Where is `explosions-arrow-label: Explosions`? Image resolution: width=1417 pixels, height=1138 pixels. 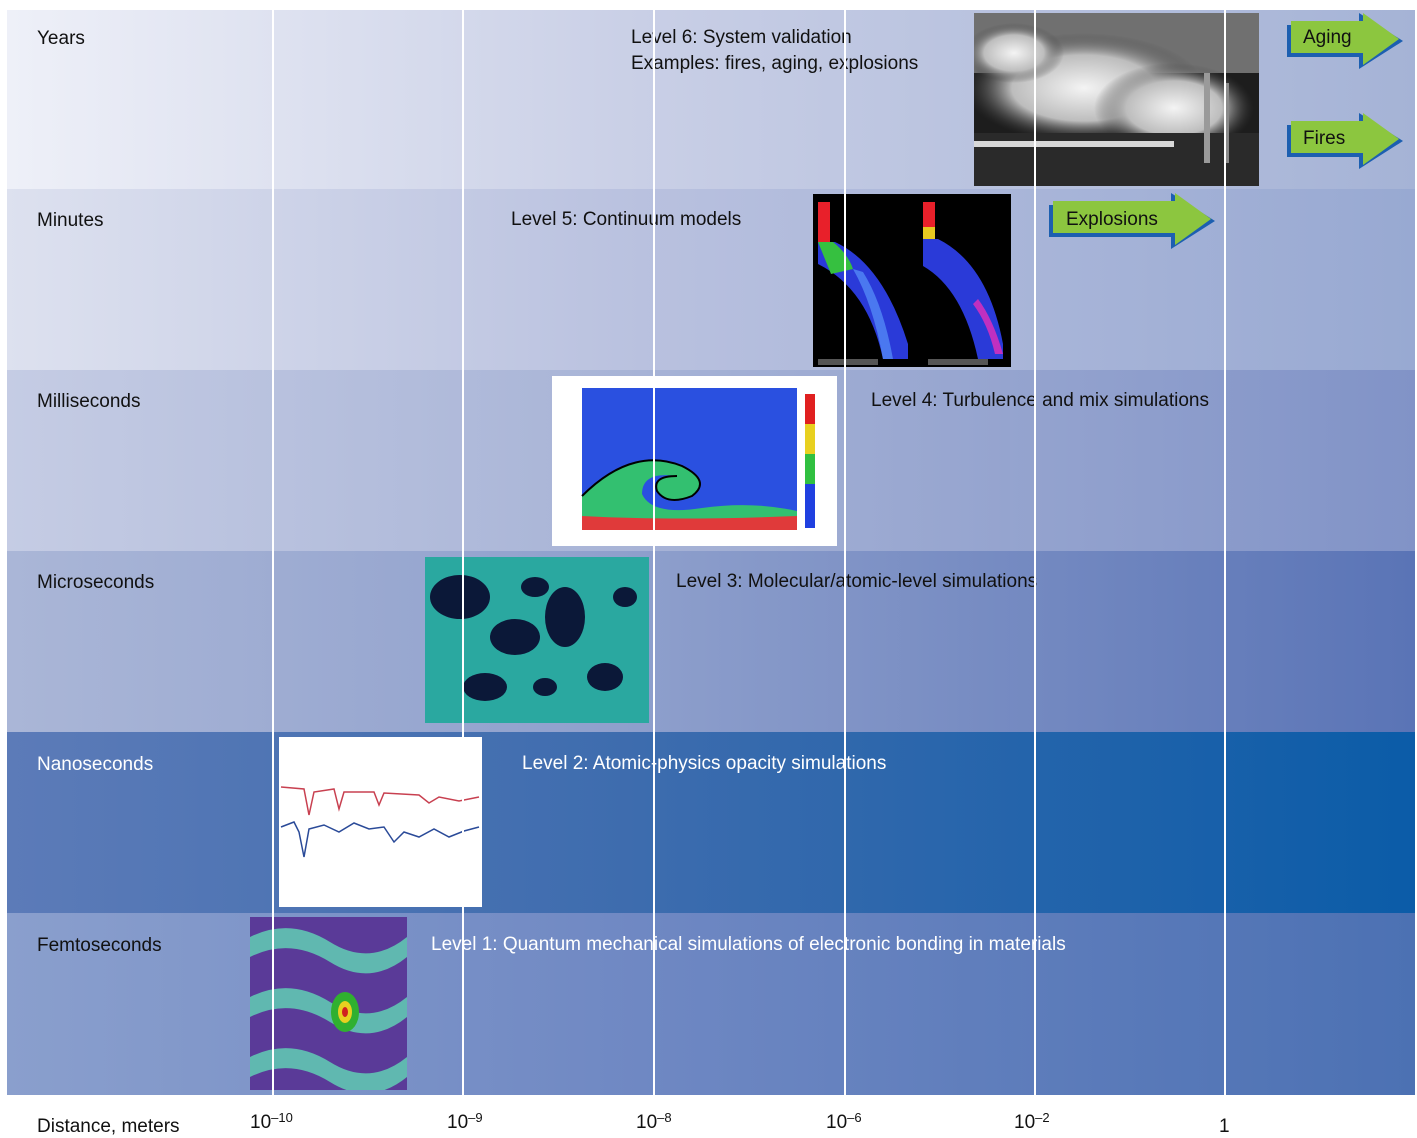 explosions-arrow-label: Explosions is located at coordinates (1112, 219).